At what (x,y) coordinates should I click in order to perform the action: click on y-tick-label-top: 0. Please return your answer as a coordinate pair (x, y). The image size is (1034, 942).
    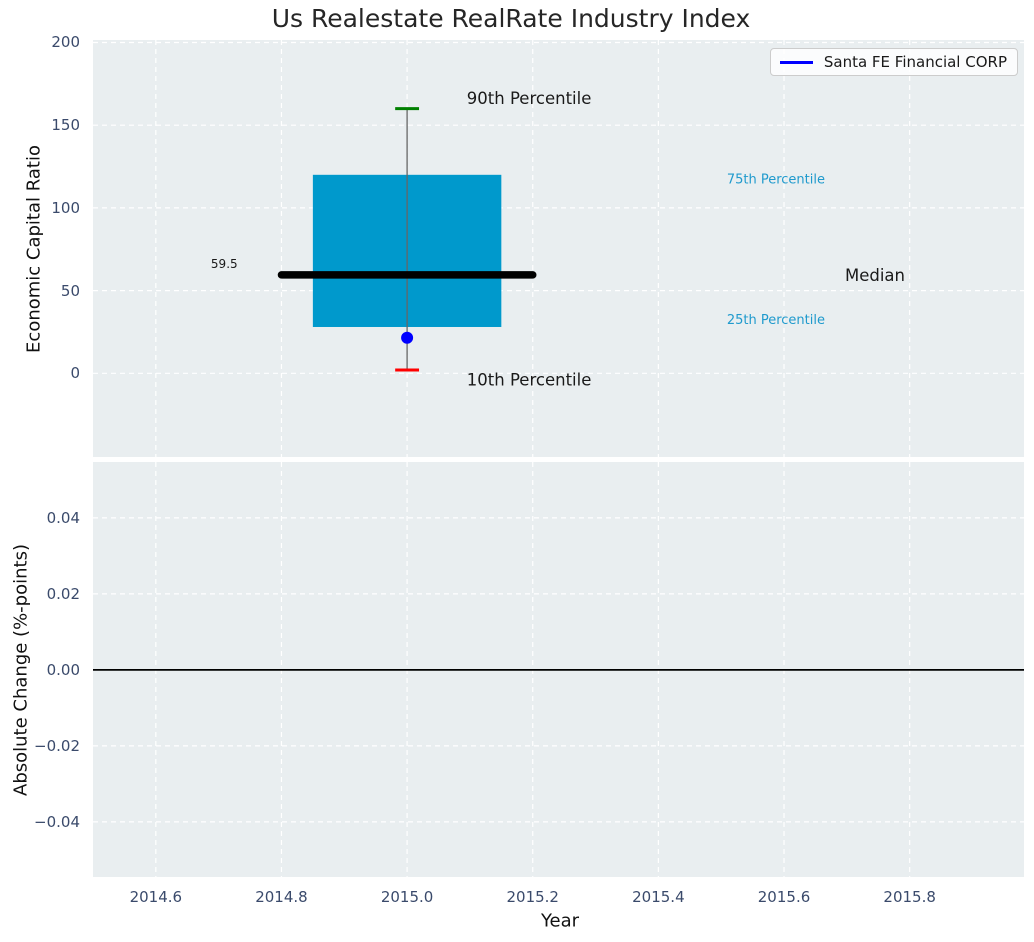
    Looking at the image, I should click on (75, 373).